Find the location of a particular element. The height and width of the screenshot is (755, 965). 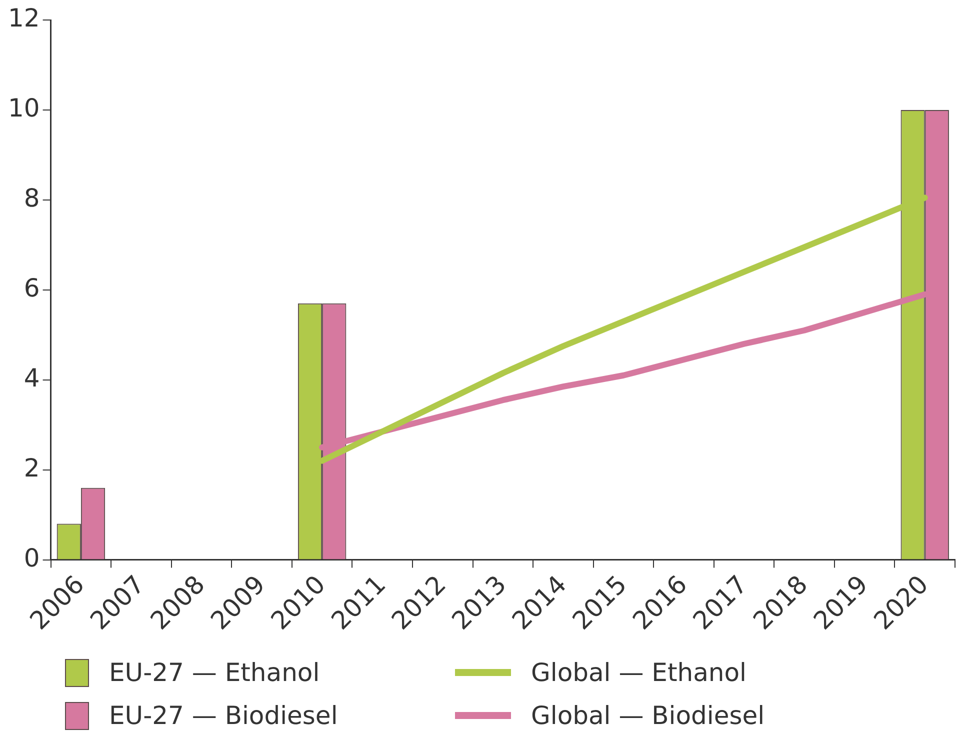

y-tick-label: 10 is located at coordinates (24, 107).